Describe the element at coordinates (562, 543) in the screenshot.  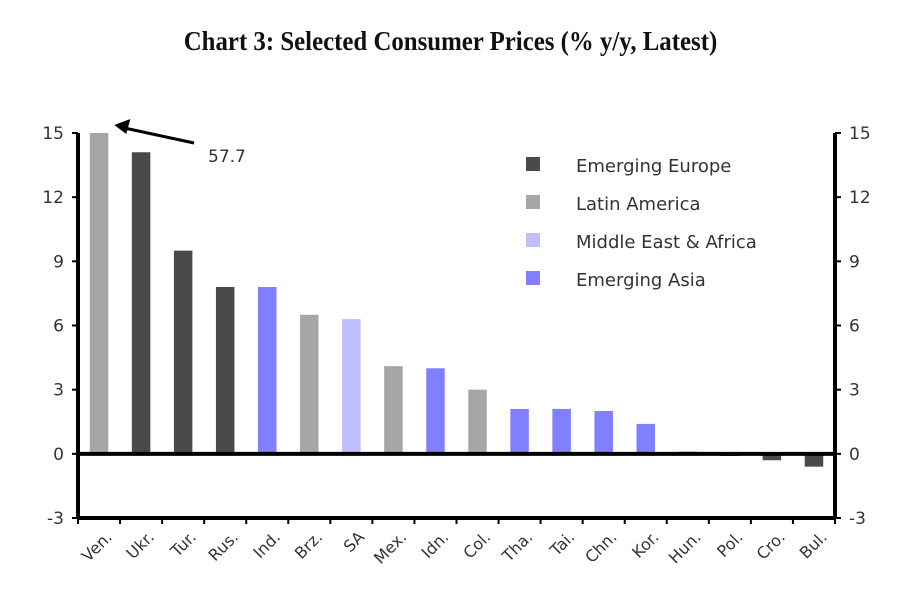
I see `x-category-label: Tai.` at that location.